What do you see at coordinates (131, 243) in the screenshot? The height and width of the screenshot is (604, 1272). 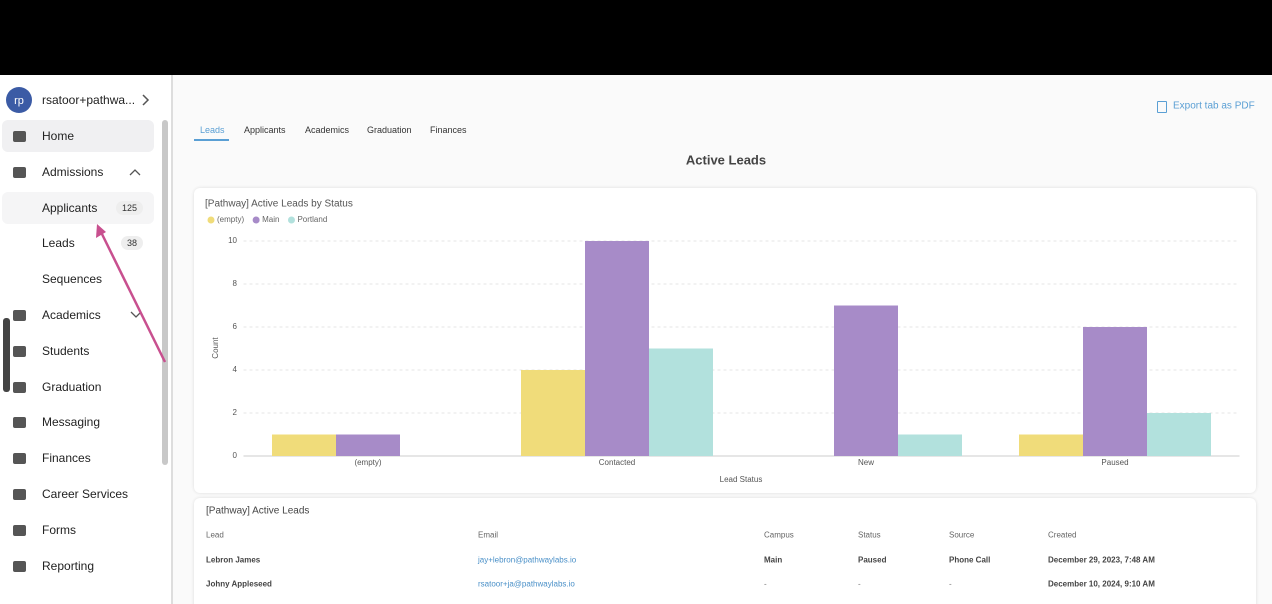 I see `nav-badge: 38` at bounding box center [131, 243].